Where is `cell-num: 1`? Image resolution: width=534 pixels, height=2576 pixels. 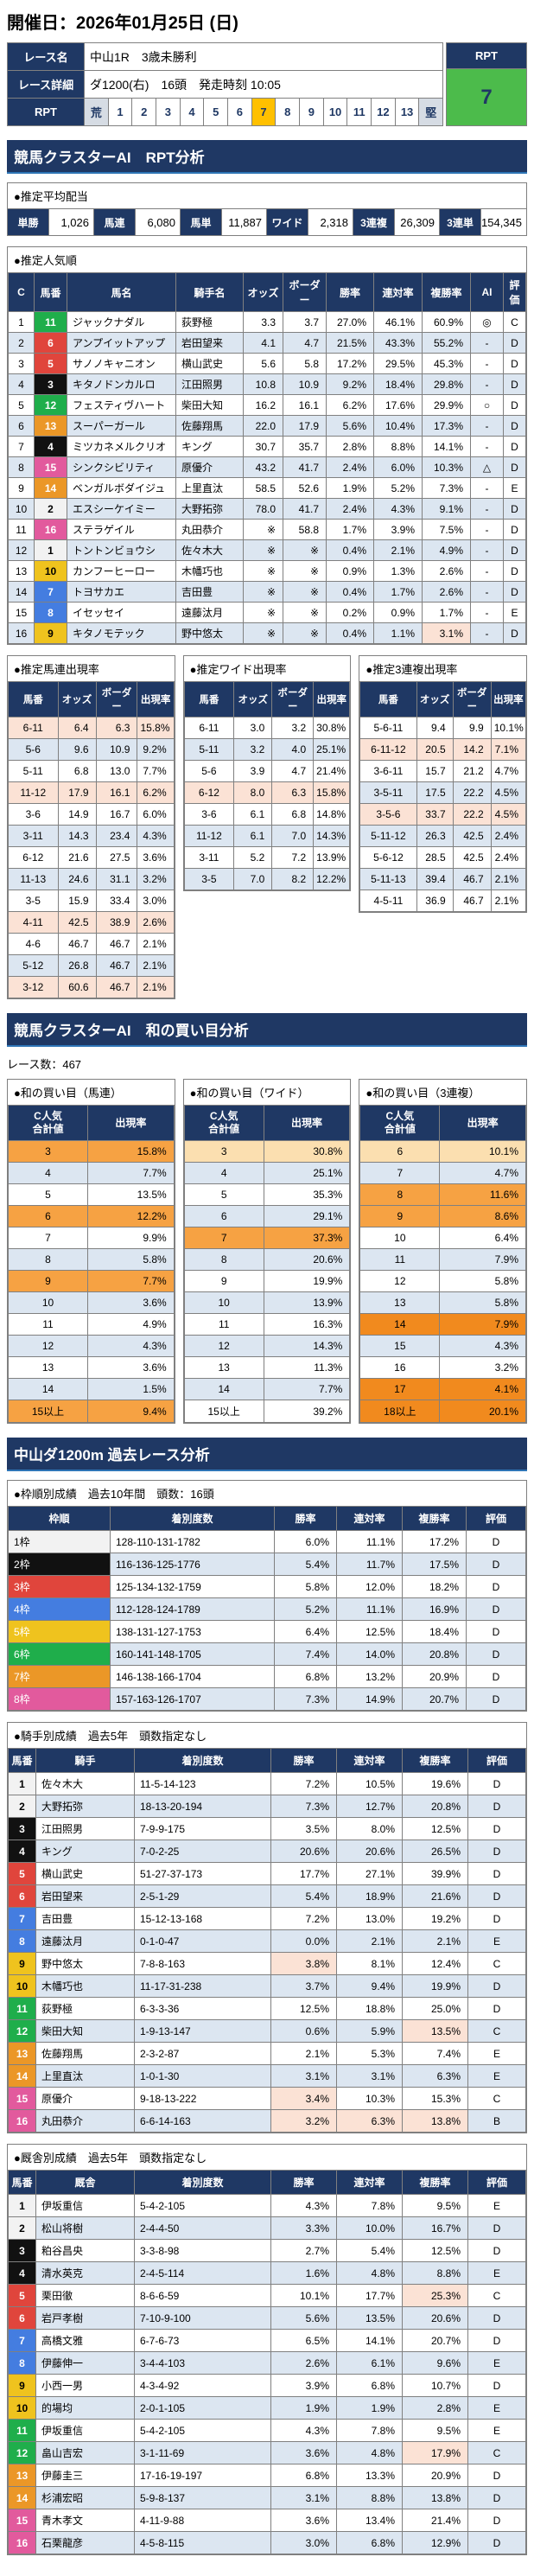
cell-num: 1 is located at coordinates (22, 2205).